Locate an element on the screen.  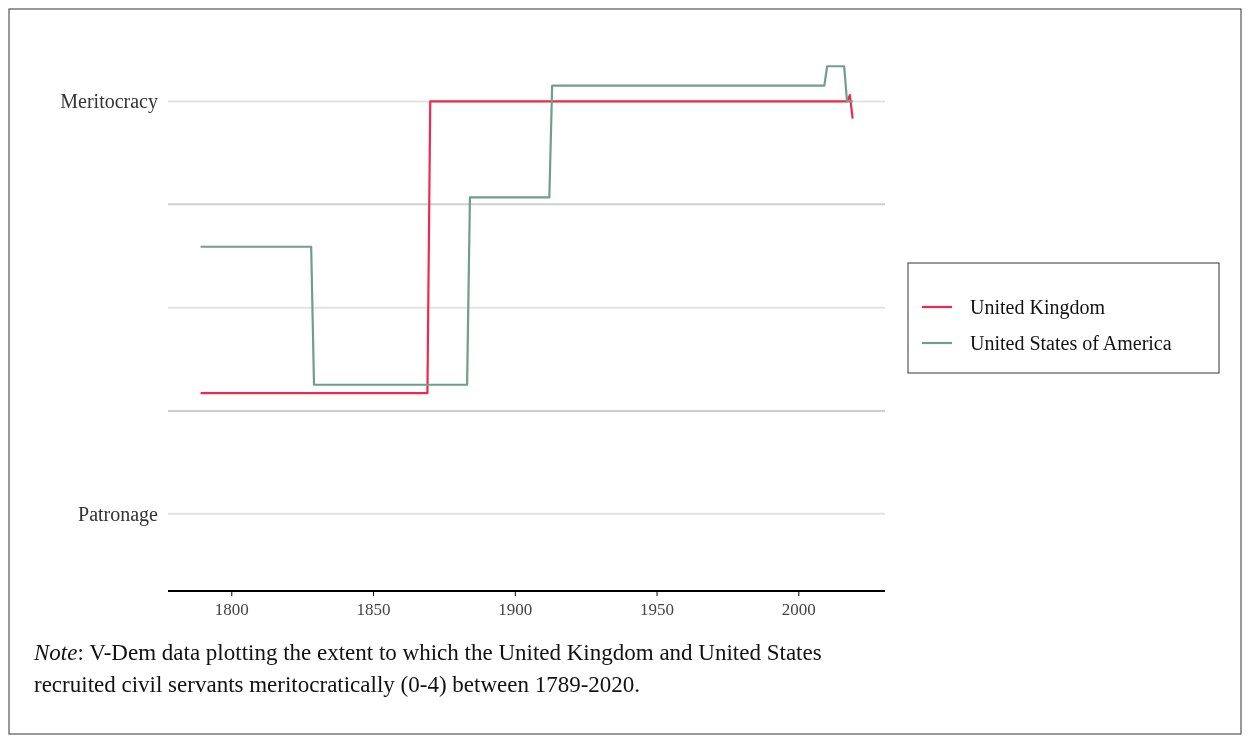
ref-line-label: Patronage is located at coordinates (118, 514).